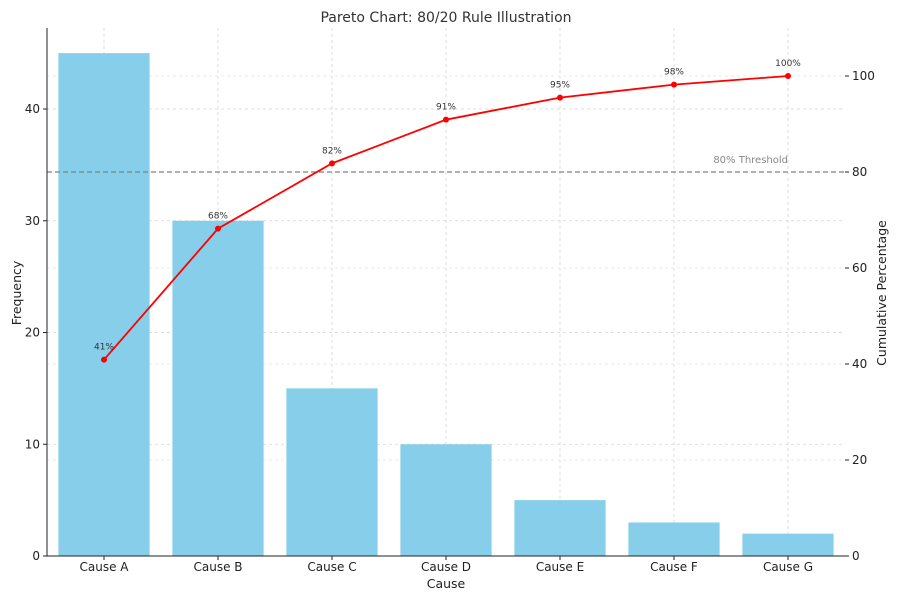  Describe the element at coordinates (859, 460) in the screenshot. I see `y2-tick-label: 20` at that location.